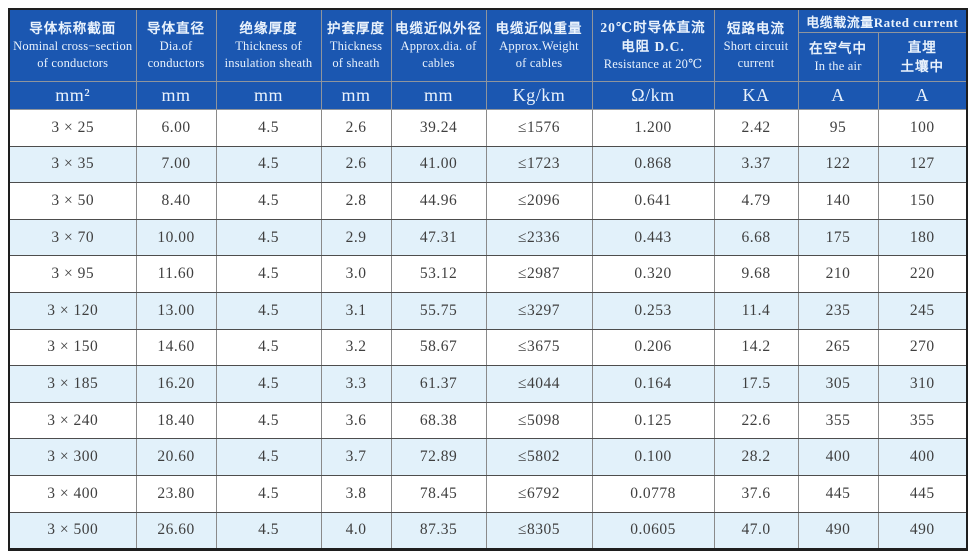 The width and height of the screenshot is (974, 553). Describe the element at coordinates (922, 493) in the screenshot. I see `cell-current_buried: 445` at that location.